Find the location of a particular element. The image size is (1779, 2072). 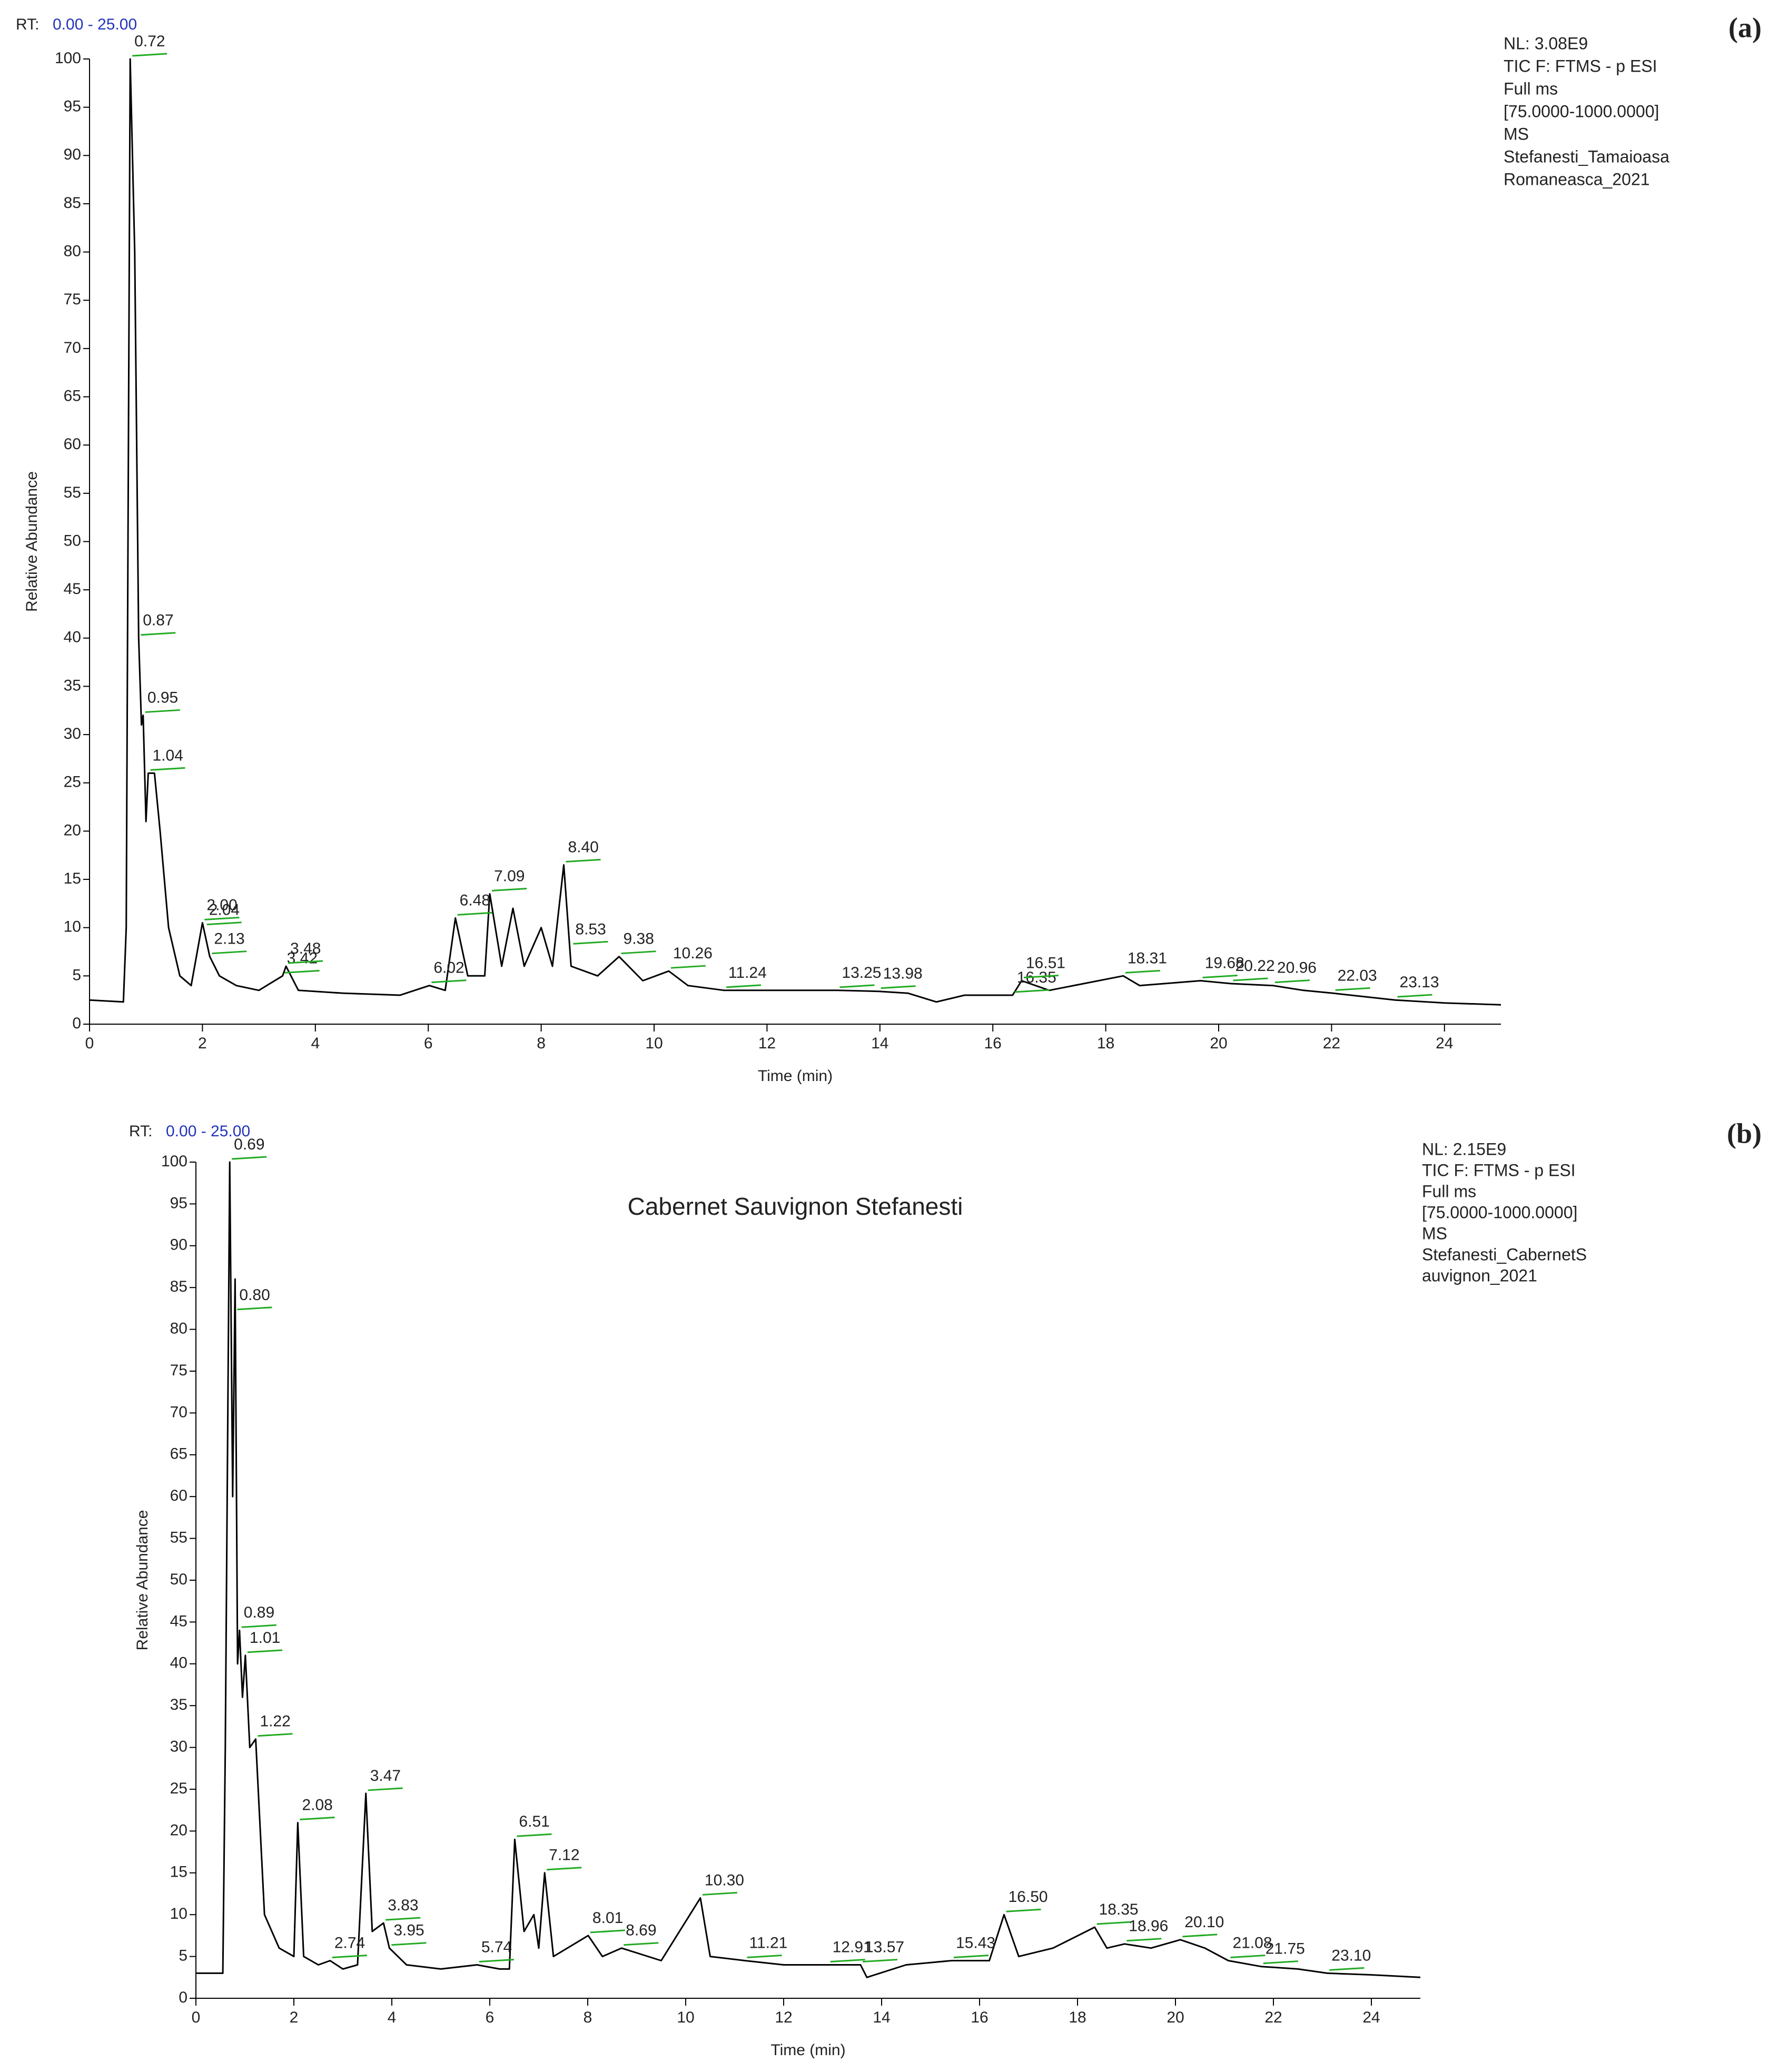

peak-label: 10.26 is located at coordinates (693, 953).